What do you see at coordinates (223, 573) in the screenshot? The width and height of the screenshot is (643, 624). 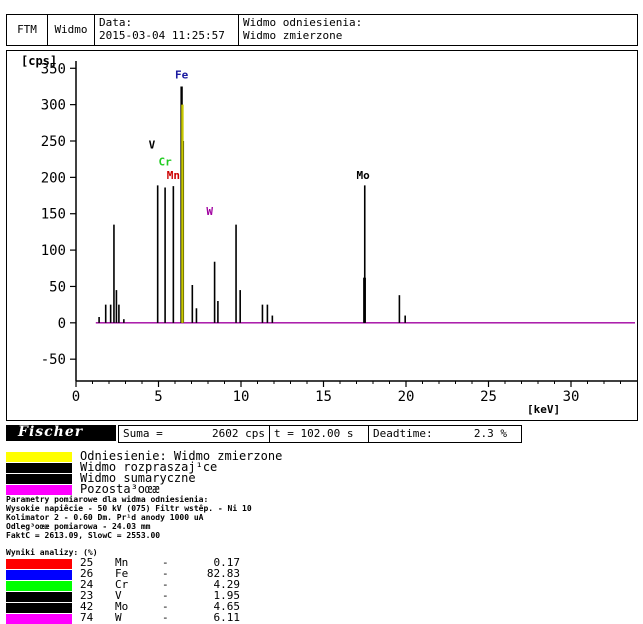 I see `result-value: 82.83` at bounding box center [223, 573].